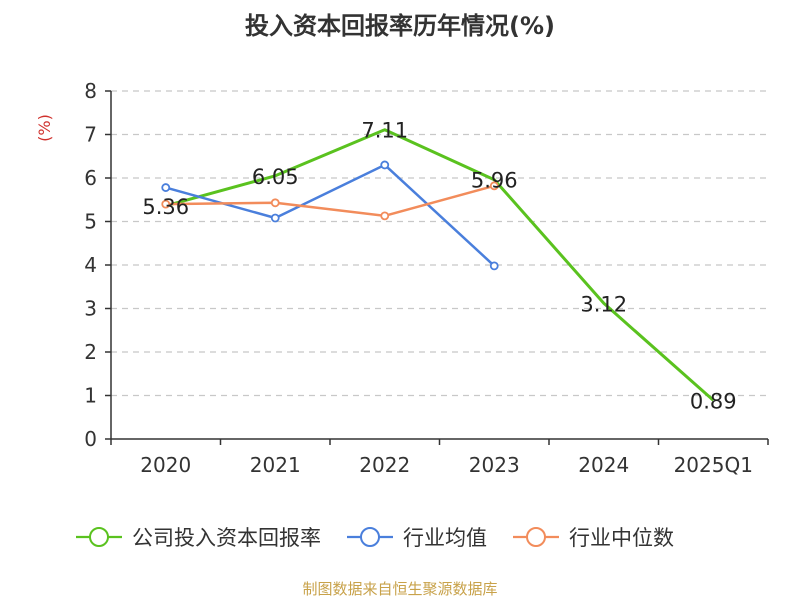 This screenshot has width=800, height=600. I want to click on data-label: 5.96, so click(494, 181).